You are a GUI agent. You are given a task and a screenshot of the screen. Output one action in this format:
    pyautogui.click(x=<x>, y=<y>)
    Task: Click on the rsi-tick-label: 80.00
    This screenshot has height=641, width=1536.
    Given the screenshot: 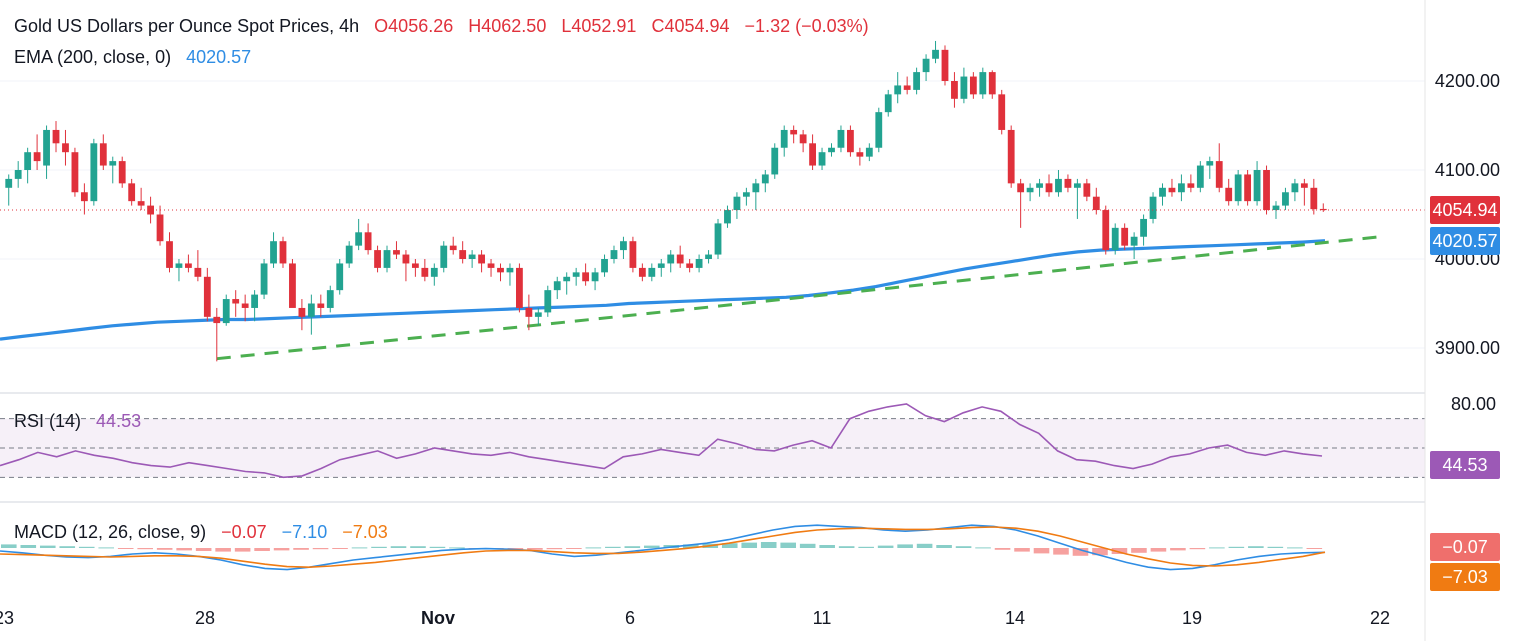 What is the action you would take?
    pyautogui.click(x=1473, y=404)
    